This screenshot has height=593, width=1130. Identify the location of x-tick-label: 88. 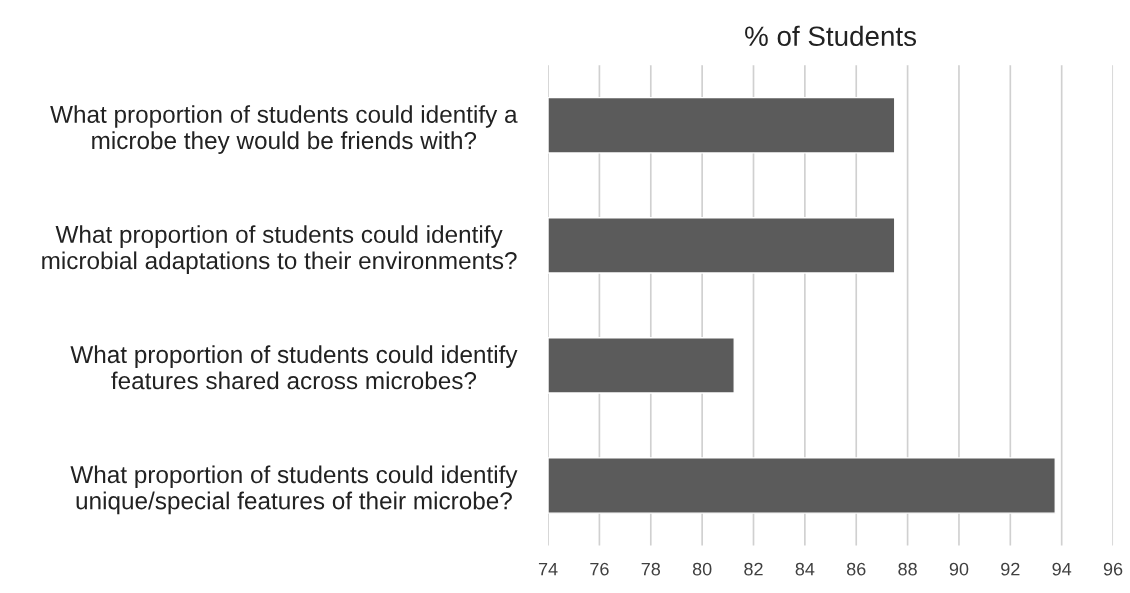
(907, 569).